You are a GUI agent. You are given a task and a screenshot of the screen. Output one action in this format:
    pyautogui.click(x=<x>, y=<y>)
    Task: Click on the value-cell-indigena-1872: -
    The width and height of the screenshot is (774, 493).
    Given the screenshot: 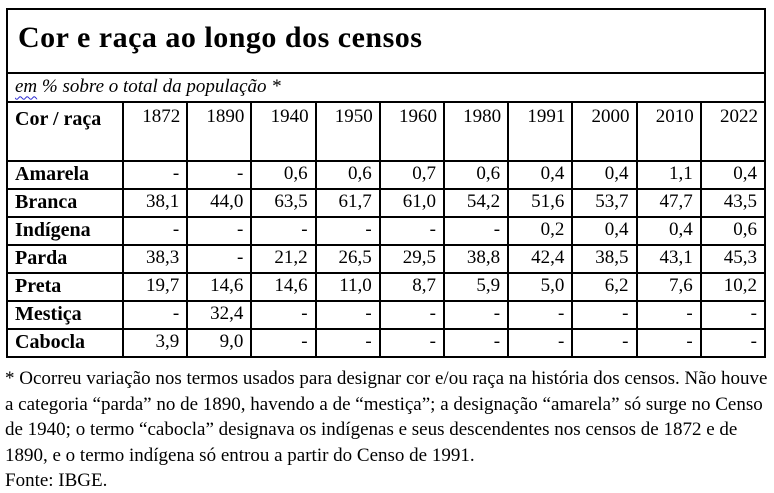 What is the action you would take?
    pyautogui.click(x=155, y=231)
    